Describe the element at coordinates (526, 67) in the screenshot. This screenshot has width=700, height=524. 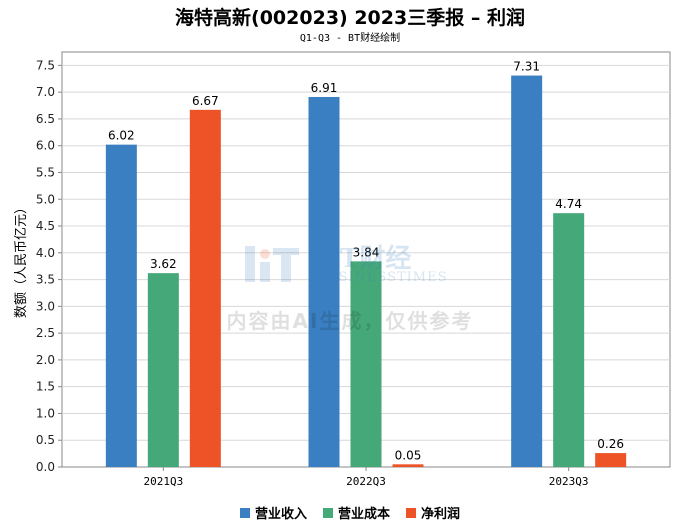
I see `data-label: 7.31` at that location.